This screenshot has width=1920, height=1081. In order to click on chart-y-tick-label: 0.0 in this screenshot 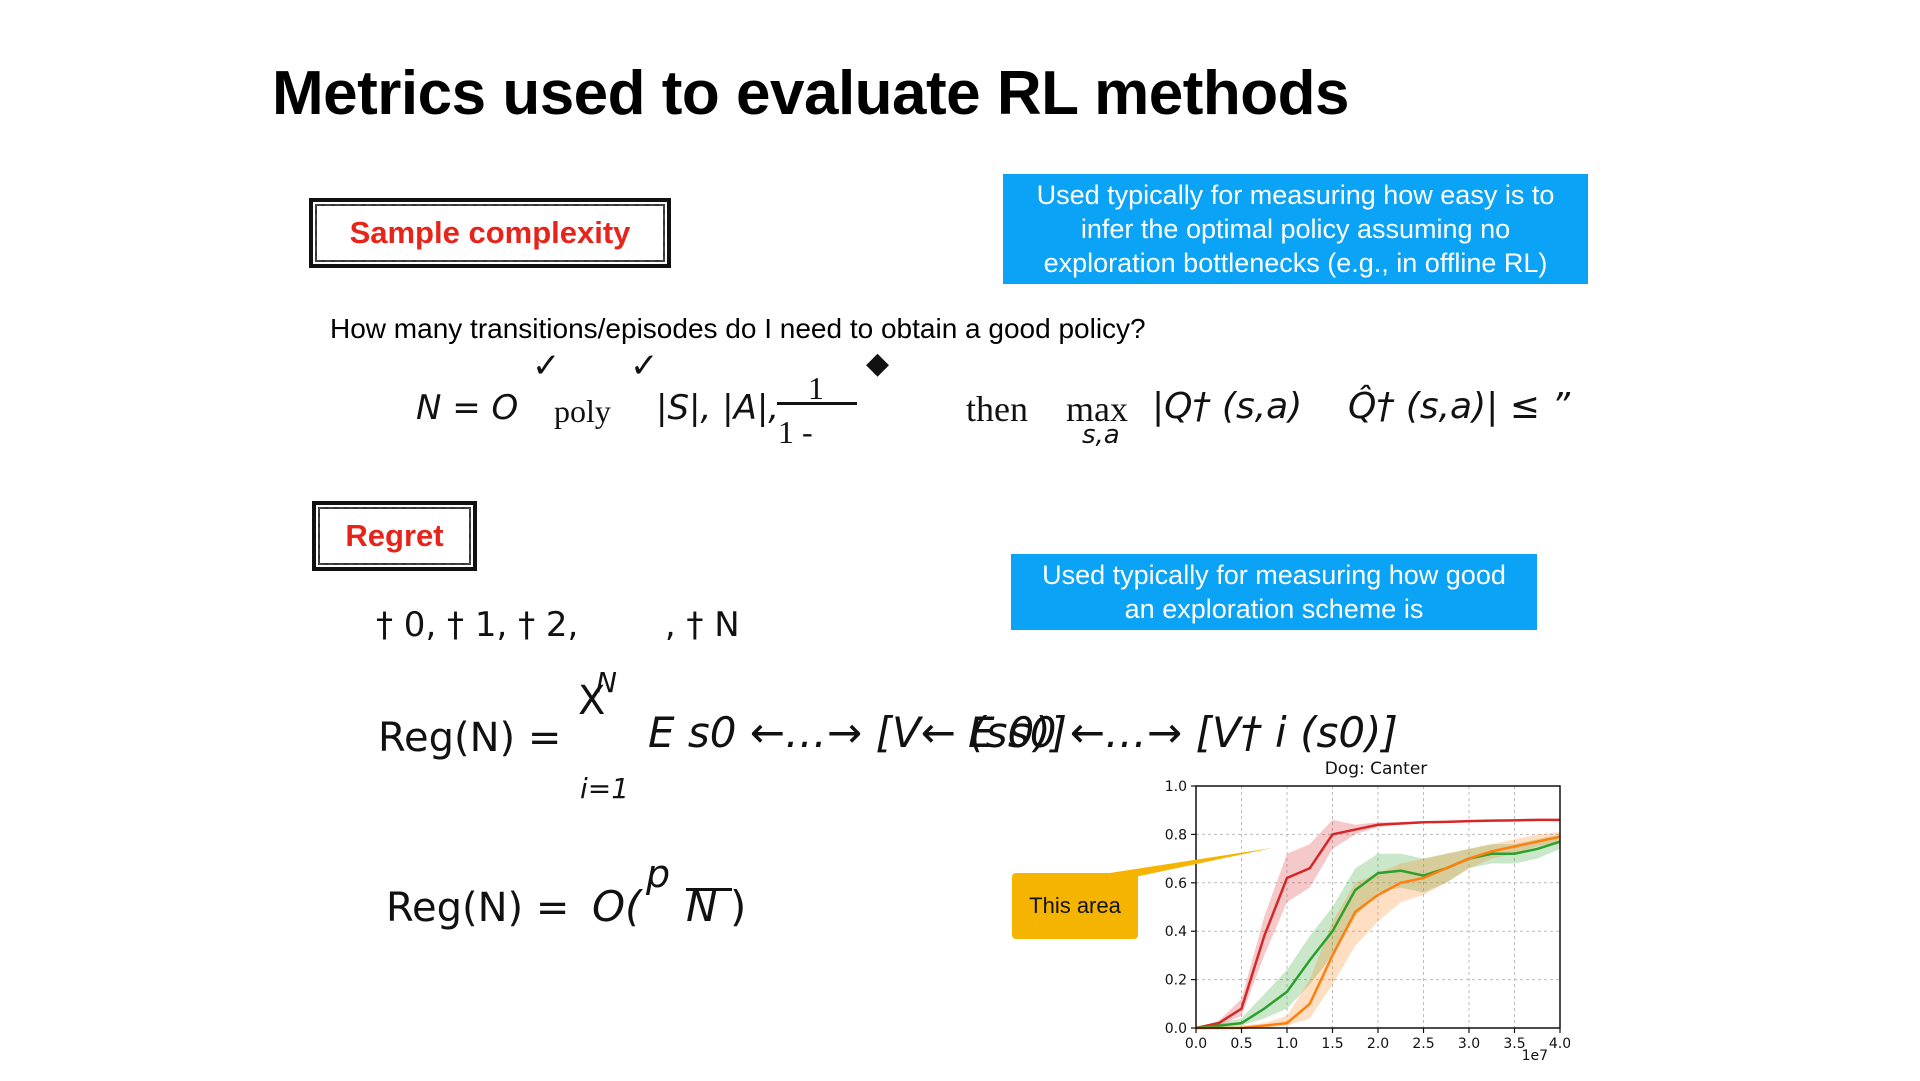, I will do `click(1176, 1029)`.